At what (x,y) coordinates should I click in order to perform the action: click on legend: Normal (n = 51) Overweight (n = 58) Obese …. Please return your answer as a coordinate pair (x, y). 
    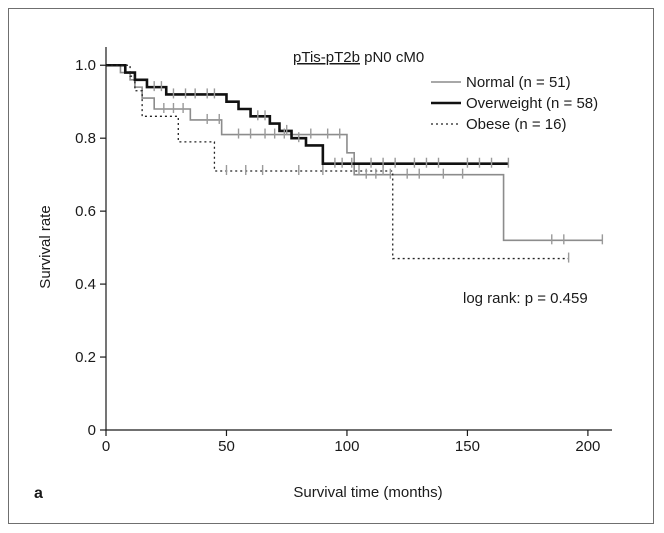
    Looking at the image, I should click on (514, 103).